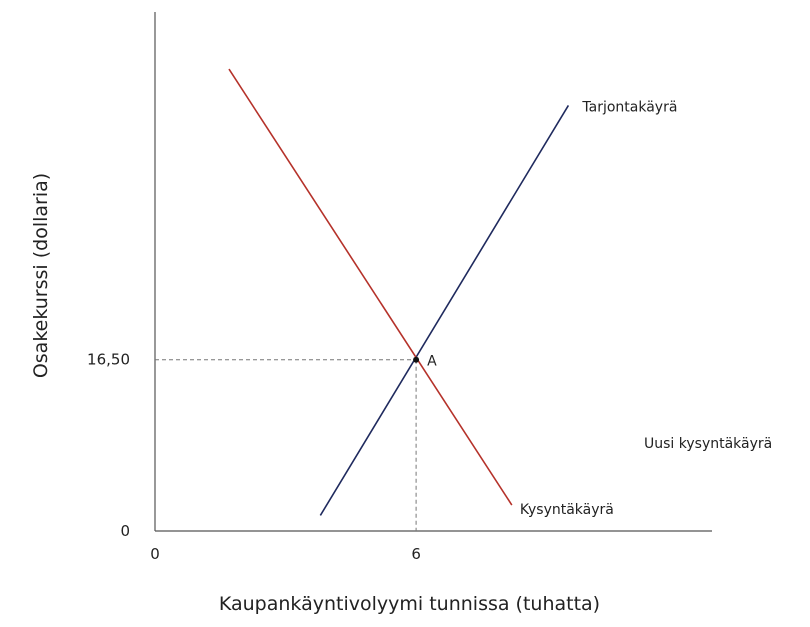 Image resolution: width=810 pixels, height=627 pixels. What do you see at coordinates (125, 531) in the screenshot?
I see `y-tick-label: 0` at bounding box center [125, 531].